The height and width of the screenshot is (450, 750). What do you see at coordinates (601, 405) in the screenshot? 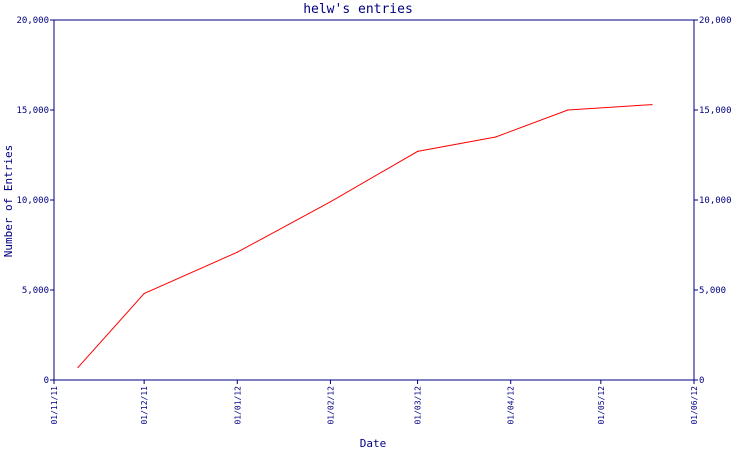
I see `x-tick-label: 01/05/12` at bounding box center [601, 405].